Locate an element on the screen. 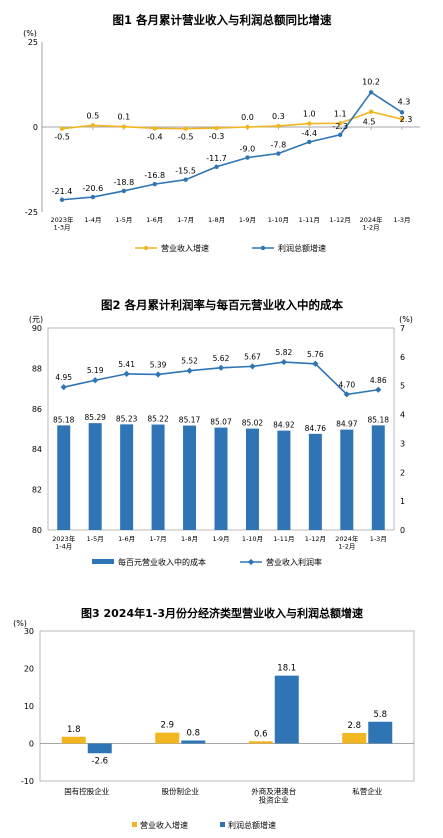 This screenshot has height=838, width=443. chart1-xtick-label: 1-3月 is located at coordinates (401, 220).